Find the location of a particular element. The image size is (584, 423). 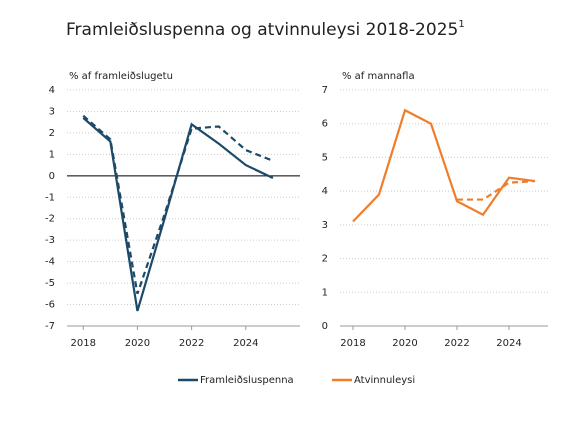

y-axis-label: % af framleiðslugetu is located at coordinates (121, 76).